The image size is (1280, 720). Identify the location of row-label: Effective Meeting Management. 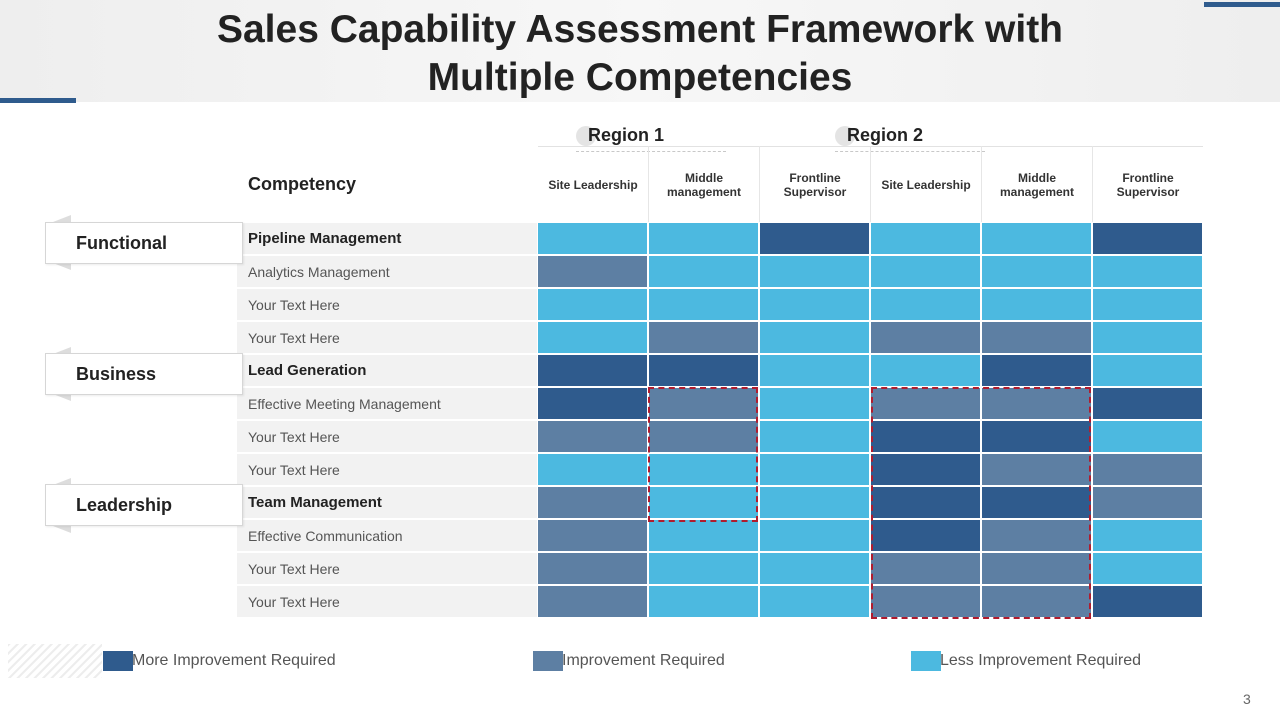
(387, 403).